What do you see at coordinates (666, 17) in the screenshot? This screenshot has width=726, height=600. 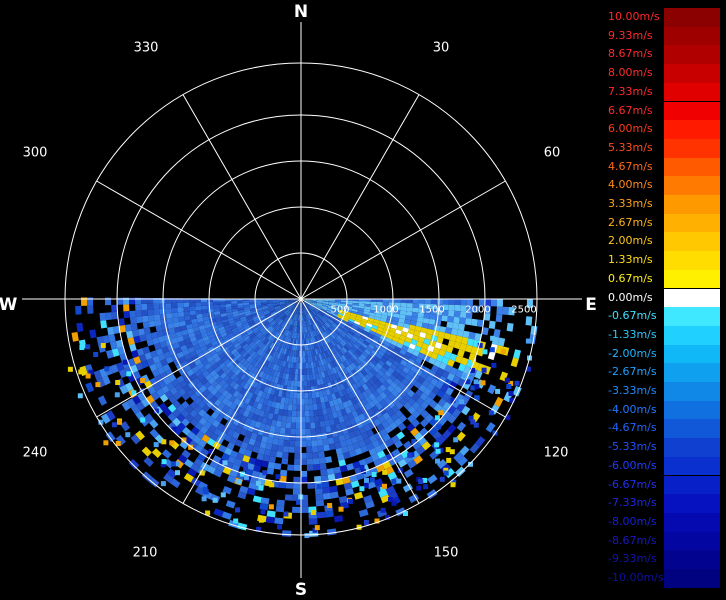 I see `legend-item: 10.00m/s` at bounding box center [666, 17].